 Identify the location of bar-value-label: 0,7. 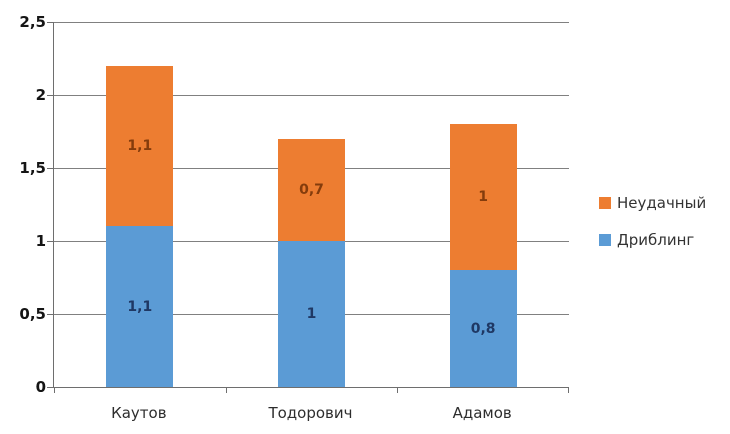
(311, 189).